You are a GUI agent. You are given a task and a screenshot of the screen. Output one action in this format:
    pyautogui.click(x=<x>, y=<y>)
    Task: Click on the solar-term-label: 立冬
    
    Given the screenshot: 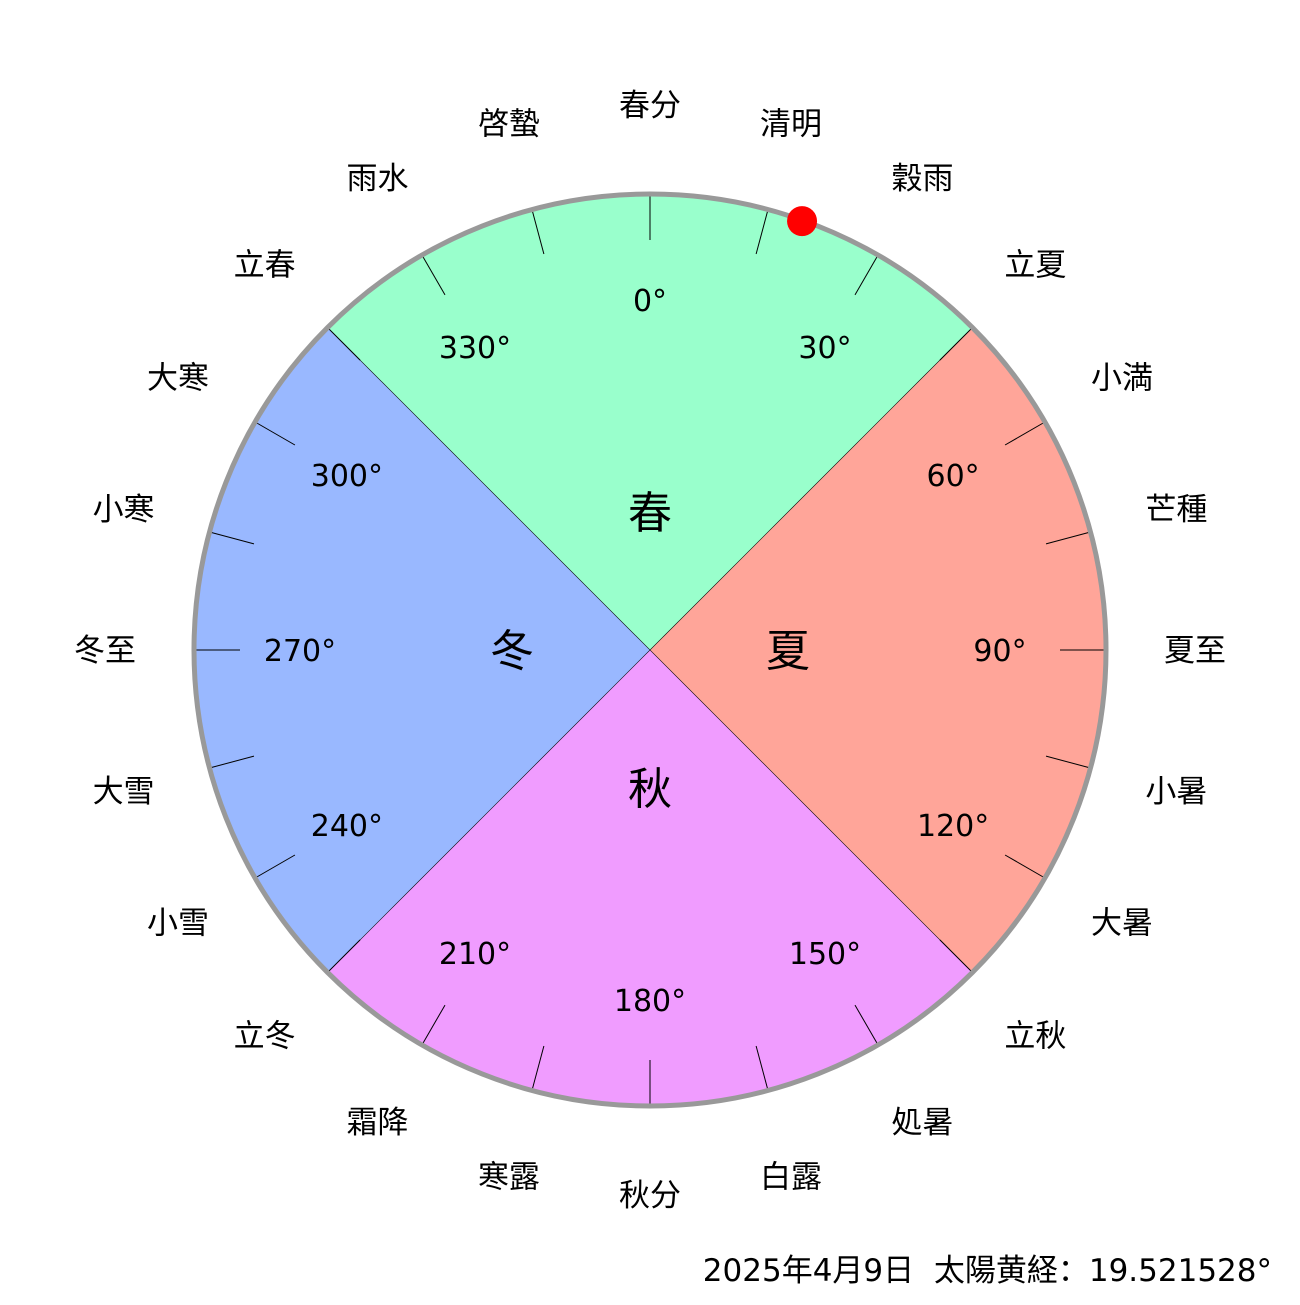 What is the action you would take?
    pyautogui.click(x=265, y=1036)
    